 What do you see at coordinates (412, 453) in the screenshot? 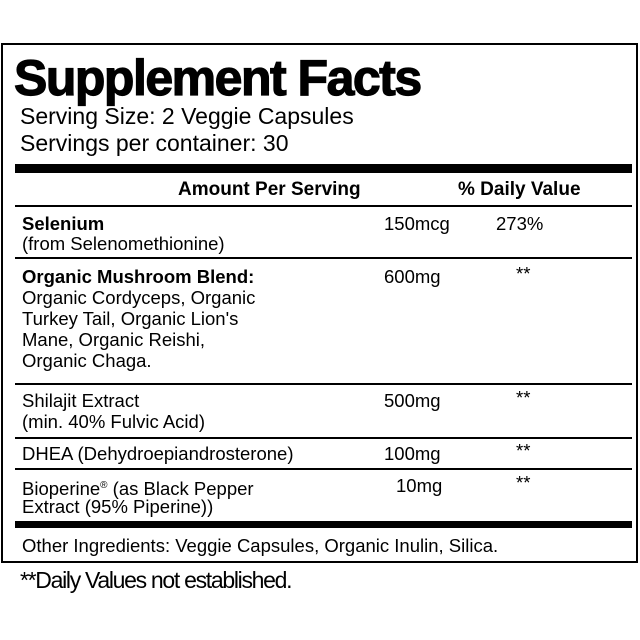
I see `ingredient-amount: 100mg` at bounding box center [412, 453].